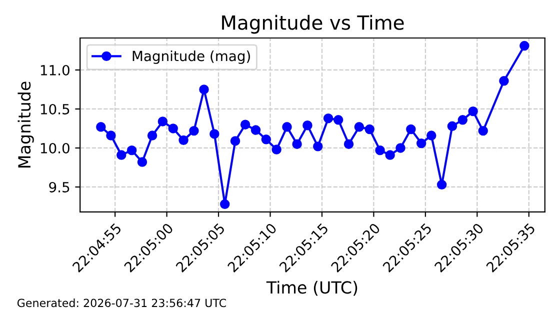 The image size is (560, 314). Describe the element at coordinates (59, 187) in the screenshot. I see `y-tick-label: 9.5` at that location.